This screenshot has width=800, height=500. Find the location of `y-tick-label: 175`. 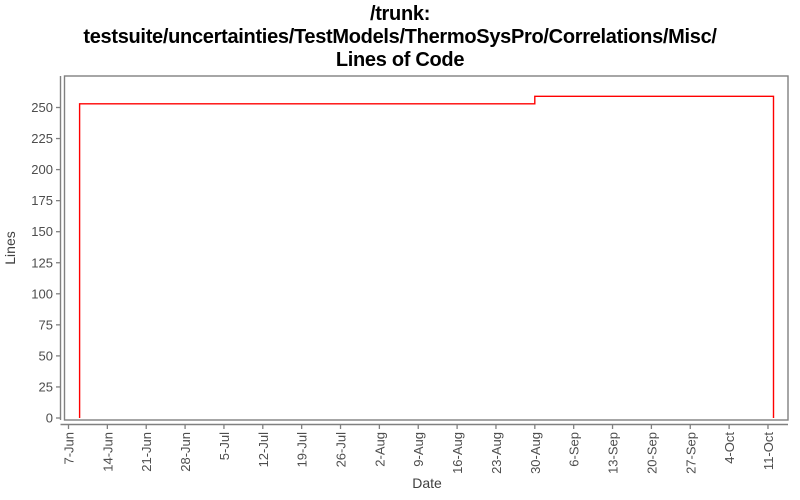

y-tick-label: 175 is located at coordinates (42, 200).